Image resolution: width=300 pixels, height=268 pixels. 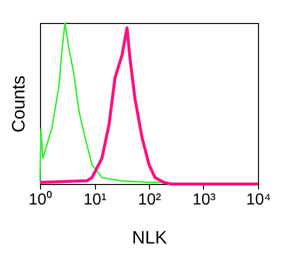 What do you see at coordinates (95, 200) in the screenshot?
I see `x-tick-label: 10¹` at bounding box center [95, 200].